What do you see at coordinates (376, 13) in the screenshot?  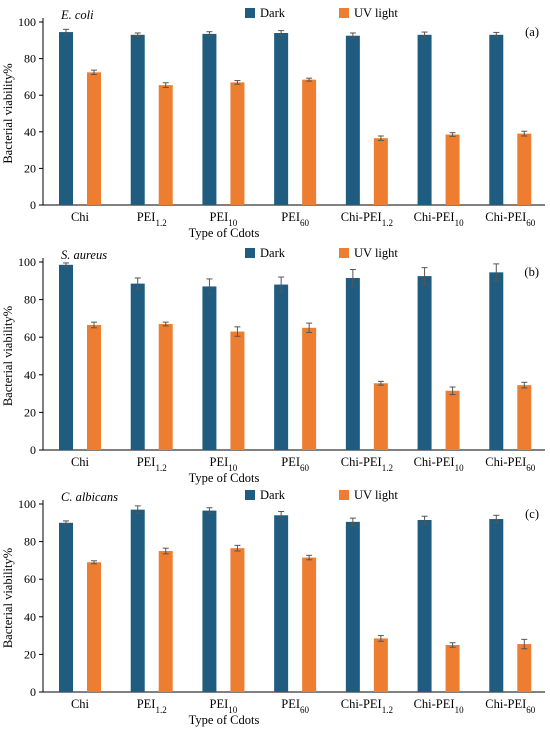 I see `panel-1-legend-label-uv: UV light` at bounding box center [376, 13].